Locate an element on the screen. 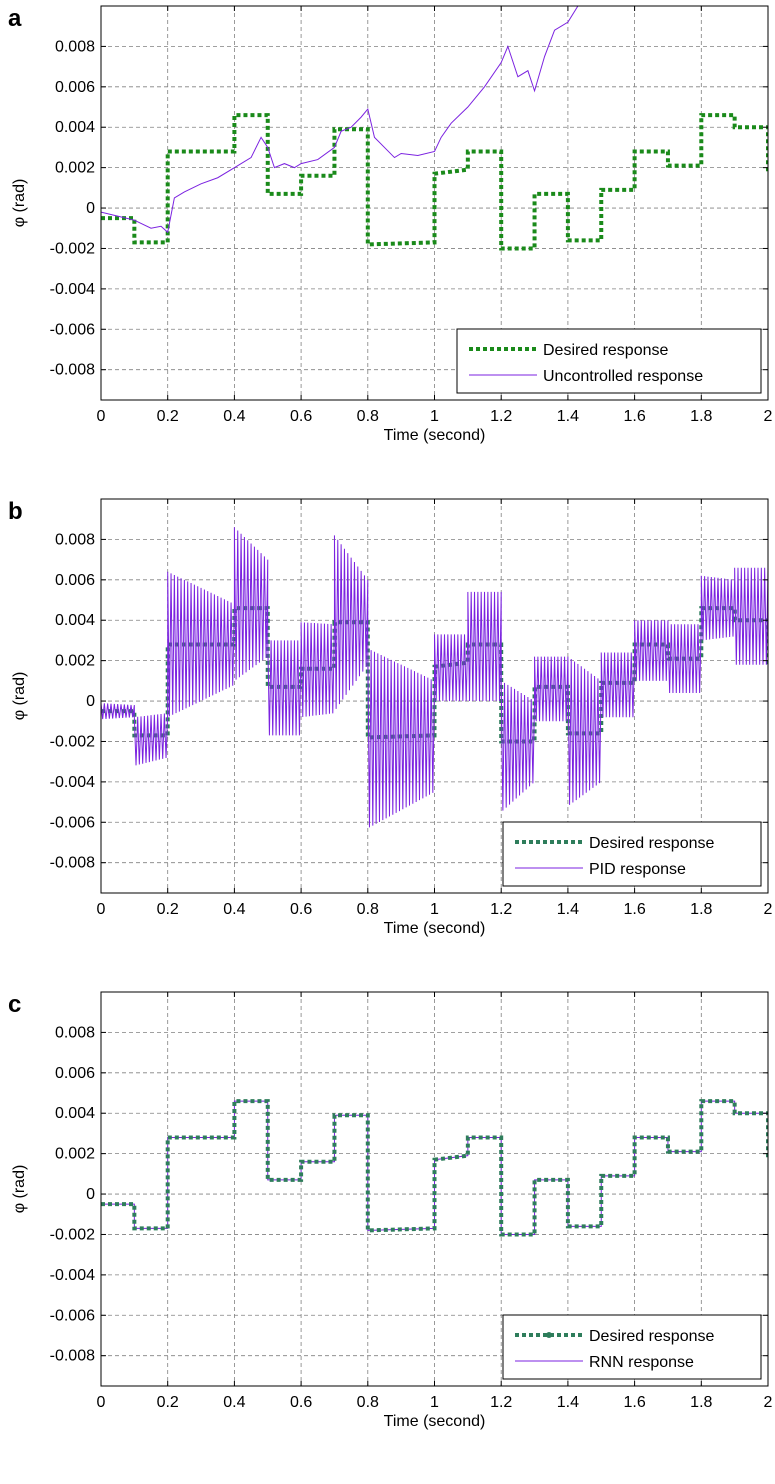  legend-label: Uncontrolled response is located at coordinates (623, 376).